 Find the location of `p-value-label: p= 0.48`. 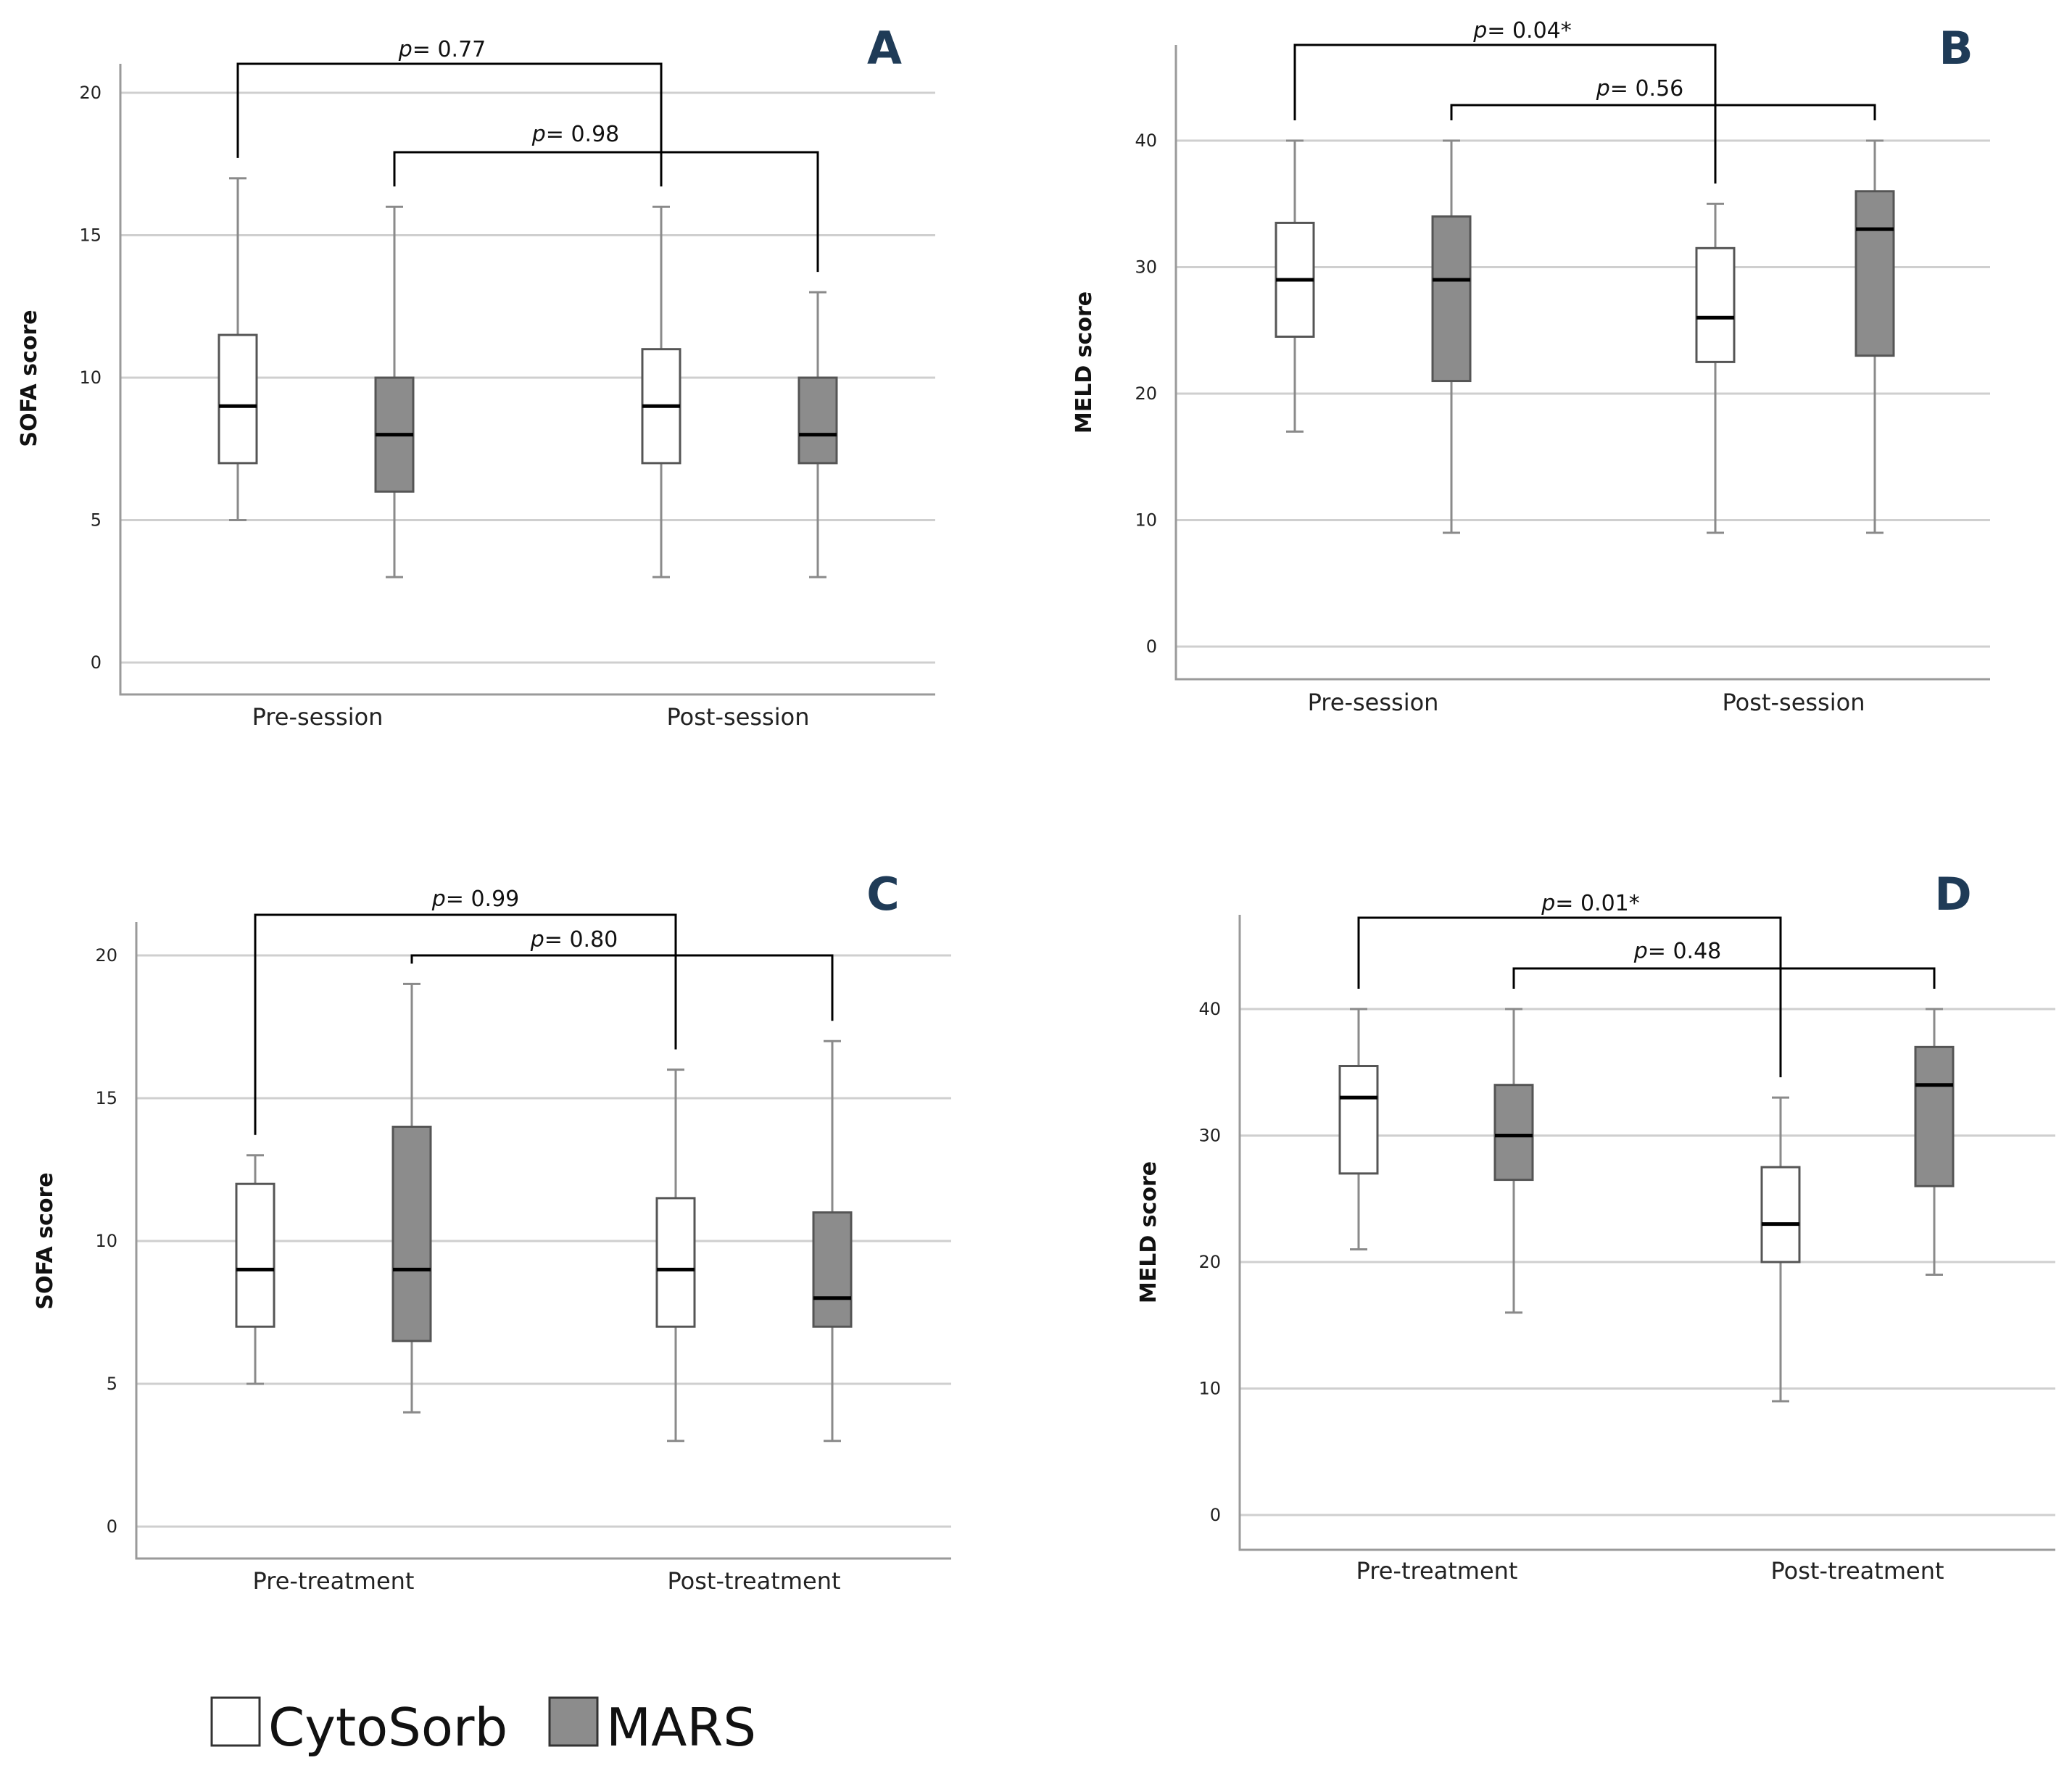

p-value-label: p= 0.48 is located at coordinates (1677, 951).